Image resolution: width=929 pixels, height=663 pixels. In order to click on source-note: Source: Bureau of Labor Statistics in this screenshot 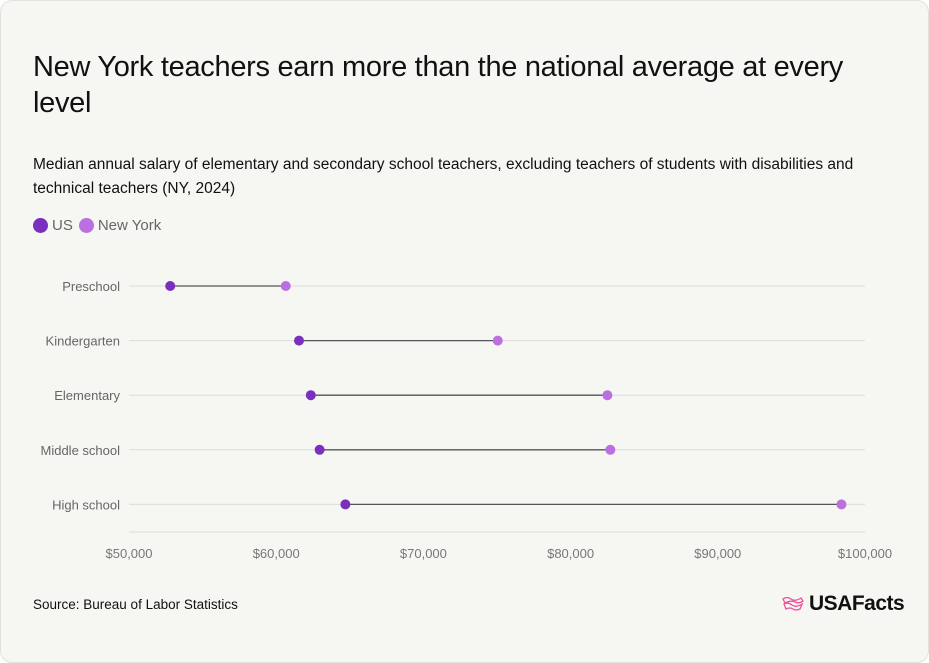, I will do `click(135, 604)`.